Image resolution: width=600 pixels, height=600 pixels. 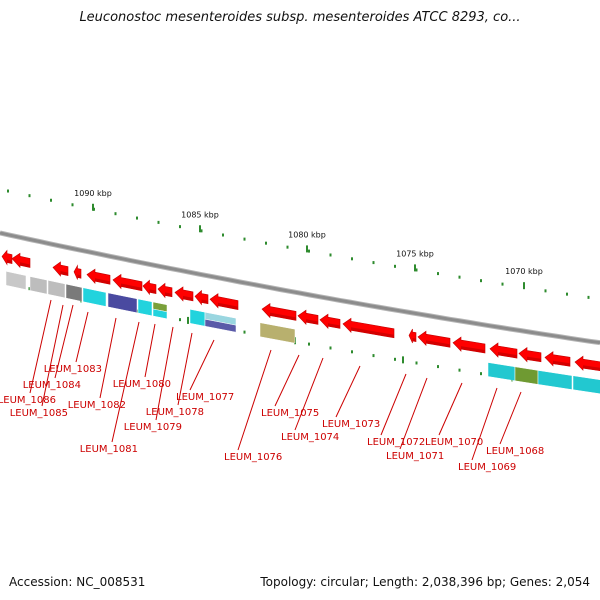 What do you see at coordinates (142, 384) in the screenshot?
I see `gene-label: LEUM_1080` at bounding box center [142, 384].